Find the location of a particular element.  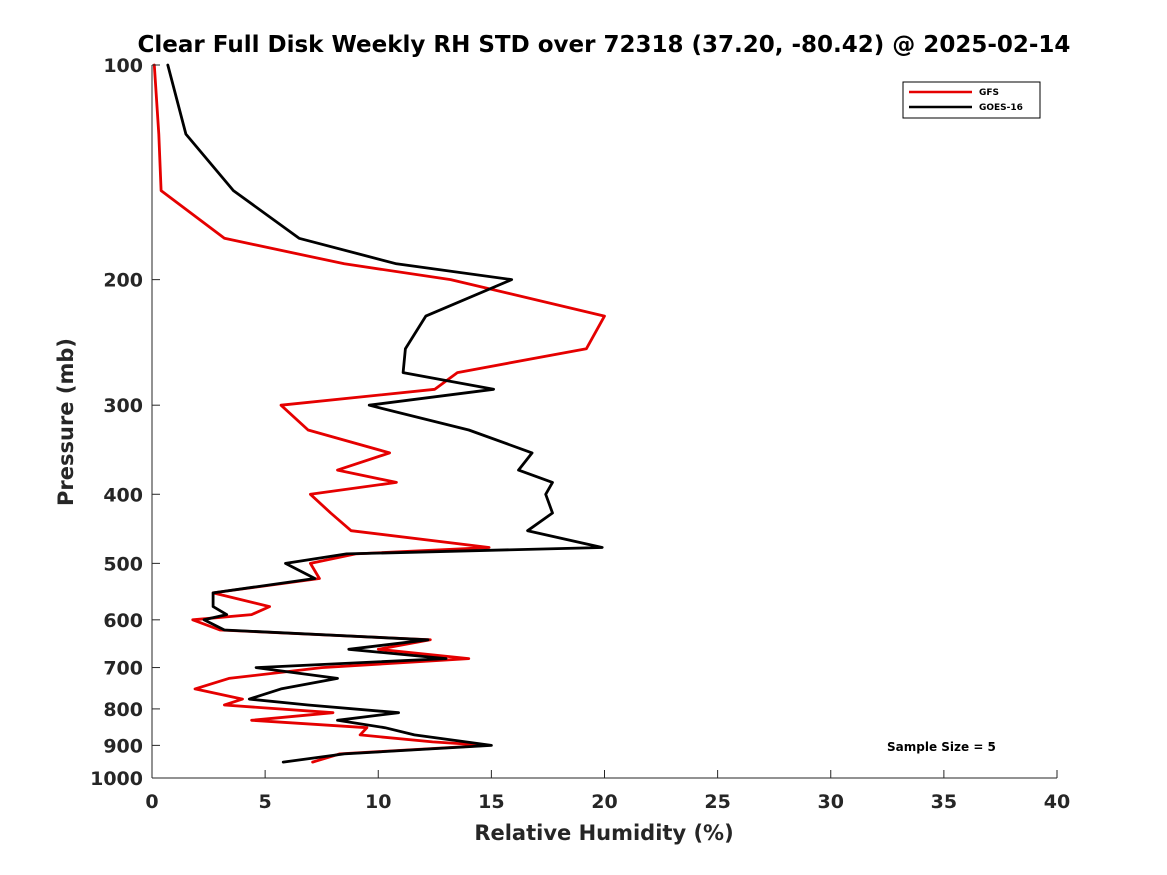

x-tick-label: 0 is located at coordinates (151, 802).